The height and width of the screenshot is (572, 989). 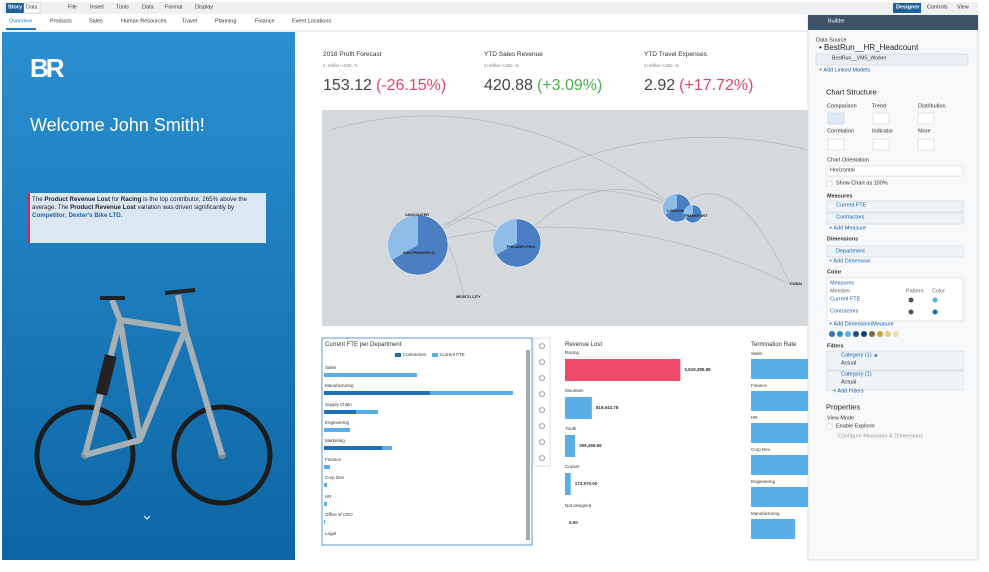 What do you see at coordinates (840, 131) in the screenshot?
I see `chart-types: Correlation` at bounding box center [840, 131].